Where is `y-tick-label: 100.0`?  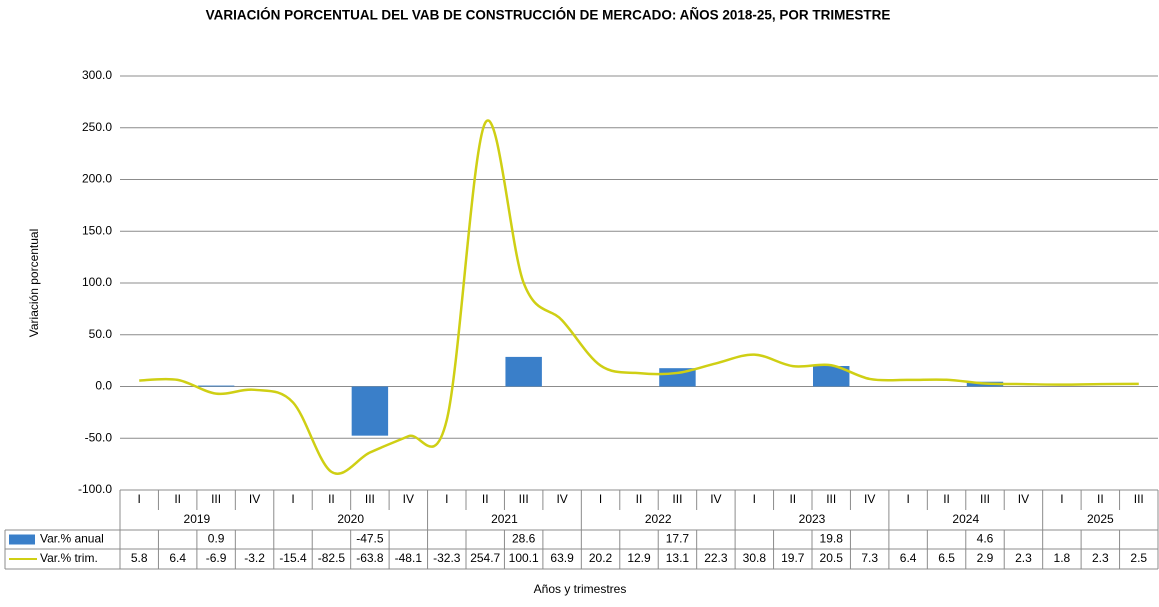
y-tick-label: 100.0 is located at coordinates (97, 282).